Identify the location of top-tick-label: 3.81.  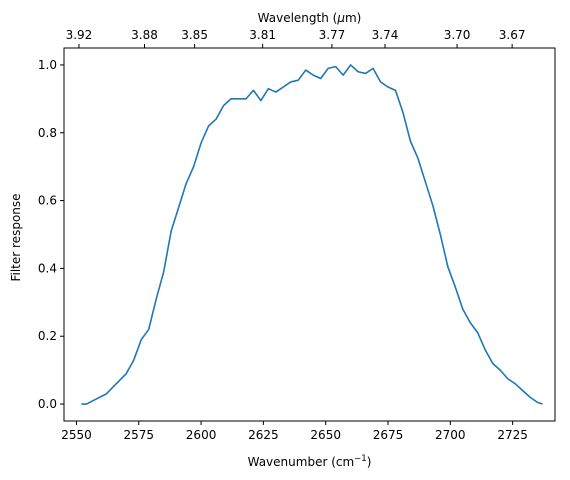
(262, 35).